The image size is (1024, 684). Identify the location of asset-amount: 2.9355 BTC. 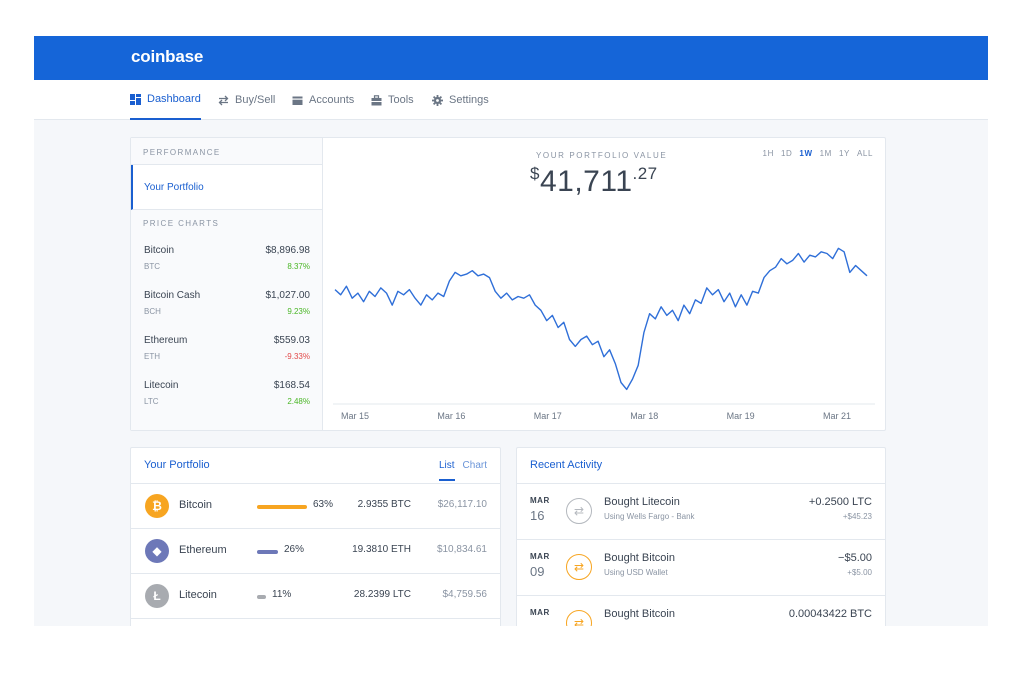
(384, 504).